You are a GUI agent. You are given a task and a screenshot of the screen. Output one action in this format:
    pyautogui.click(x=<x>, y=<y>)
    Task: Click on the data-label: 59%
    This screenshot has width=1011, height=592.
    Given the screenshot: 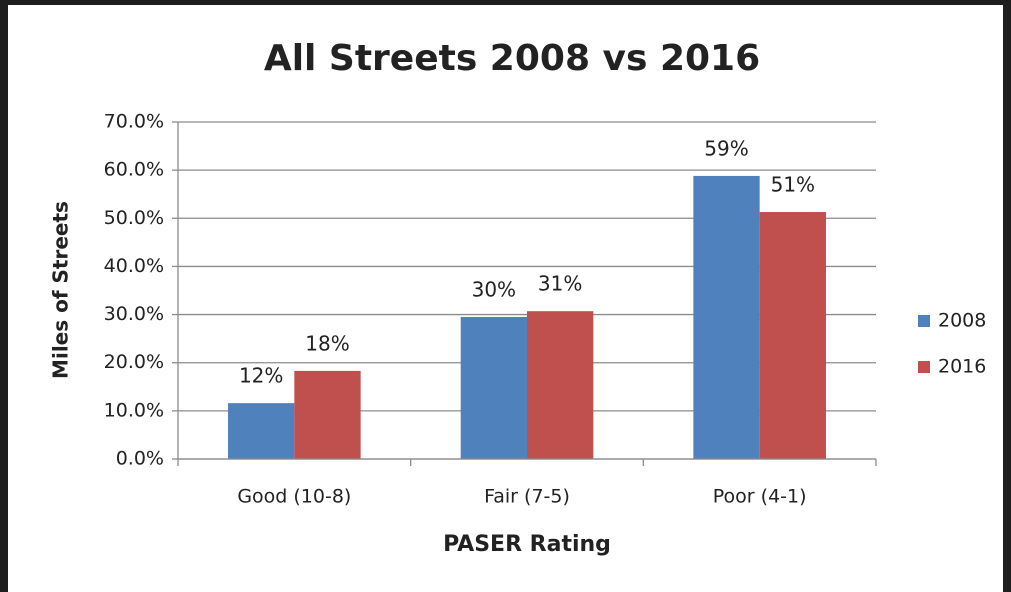 What is the action you would take?
    pyautogui.click(x=726, y=148)
    